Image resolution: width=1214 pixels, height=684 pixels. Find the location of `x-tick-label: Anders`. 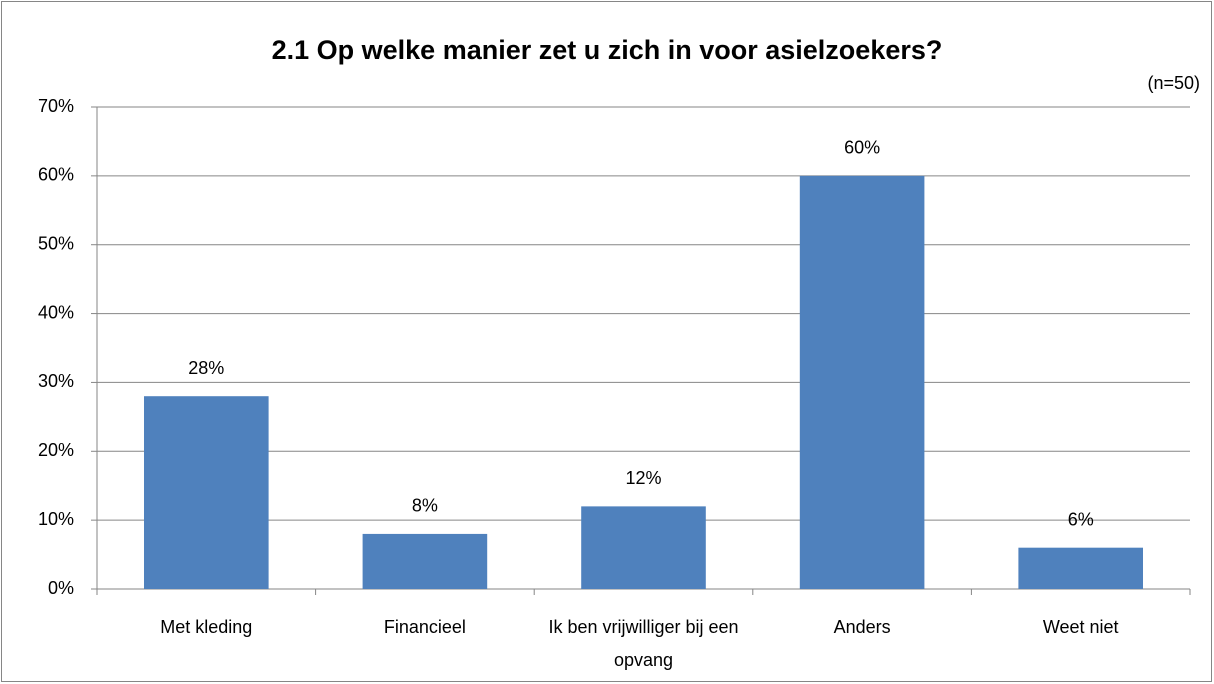

x-tick-label: Anders is located at coordinates (862, 627).